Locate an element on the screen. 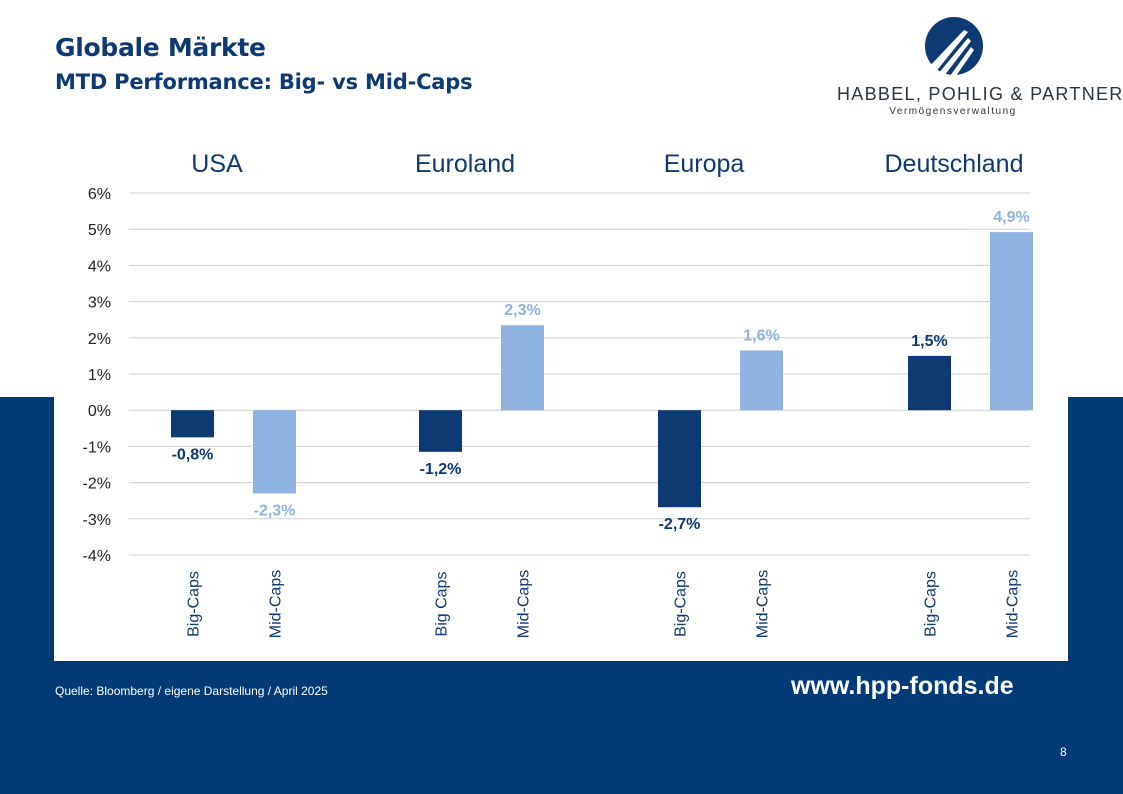 This screenshot has width=1123, height=794. data-label: 1,6% is located at coordinates (761, 335).